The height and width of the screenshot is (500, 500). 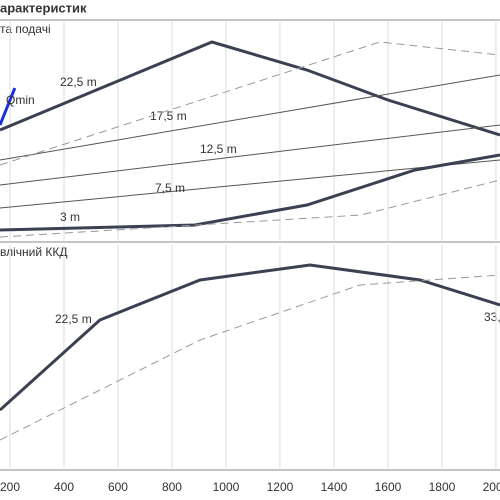 What do you see at coordinates (172, 487) in the screenshot?
I see `x-tick-label: 800` at bounding box center [172, 487].